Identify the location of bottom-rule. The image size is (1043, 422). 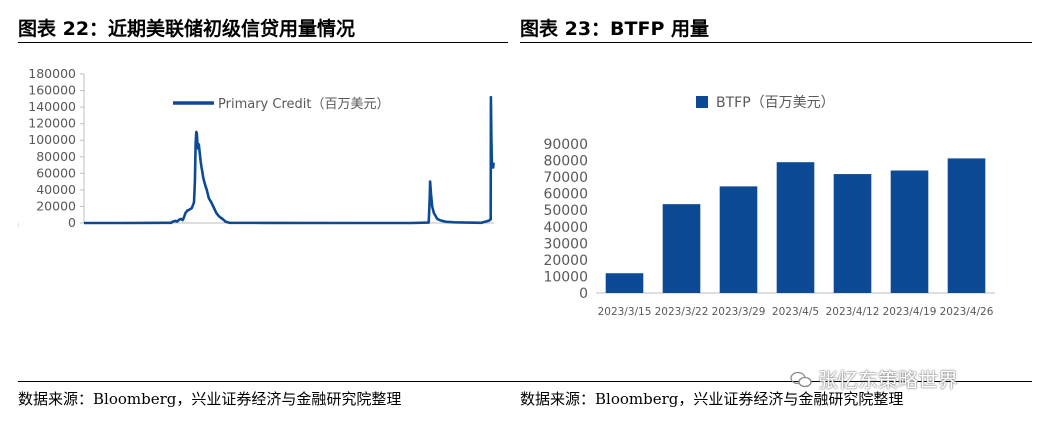
(525, 381).